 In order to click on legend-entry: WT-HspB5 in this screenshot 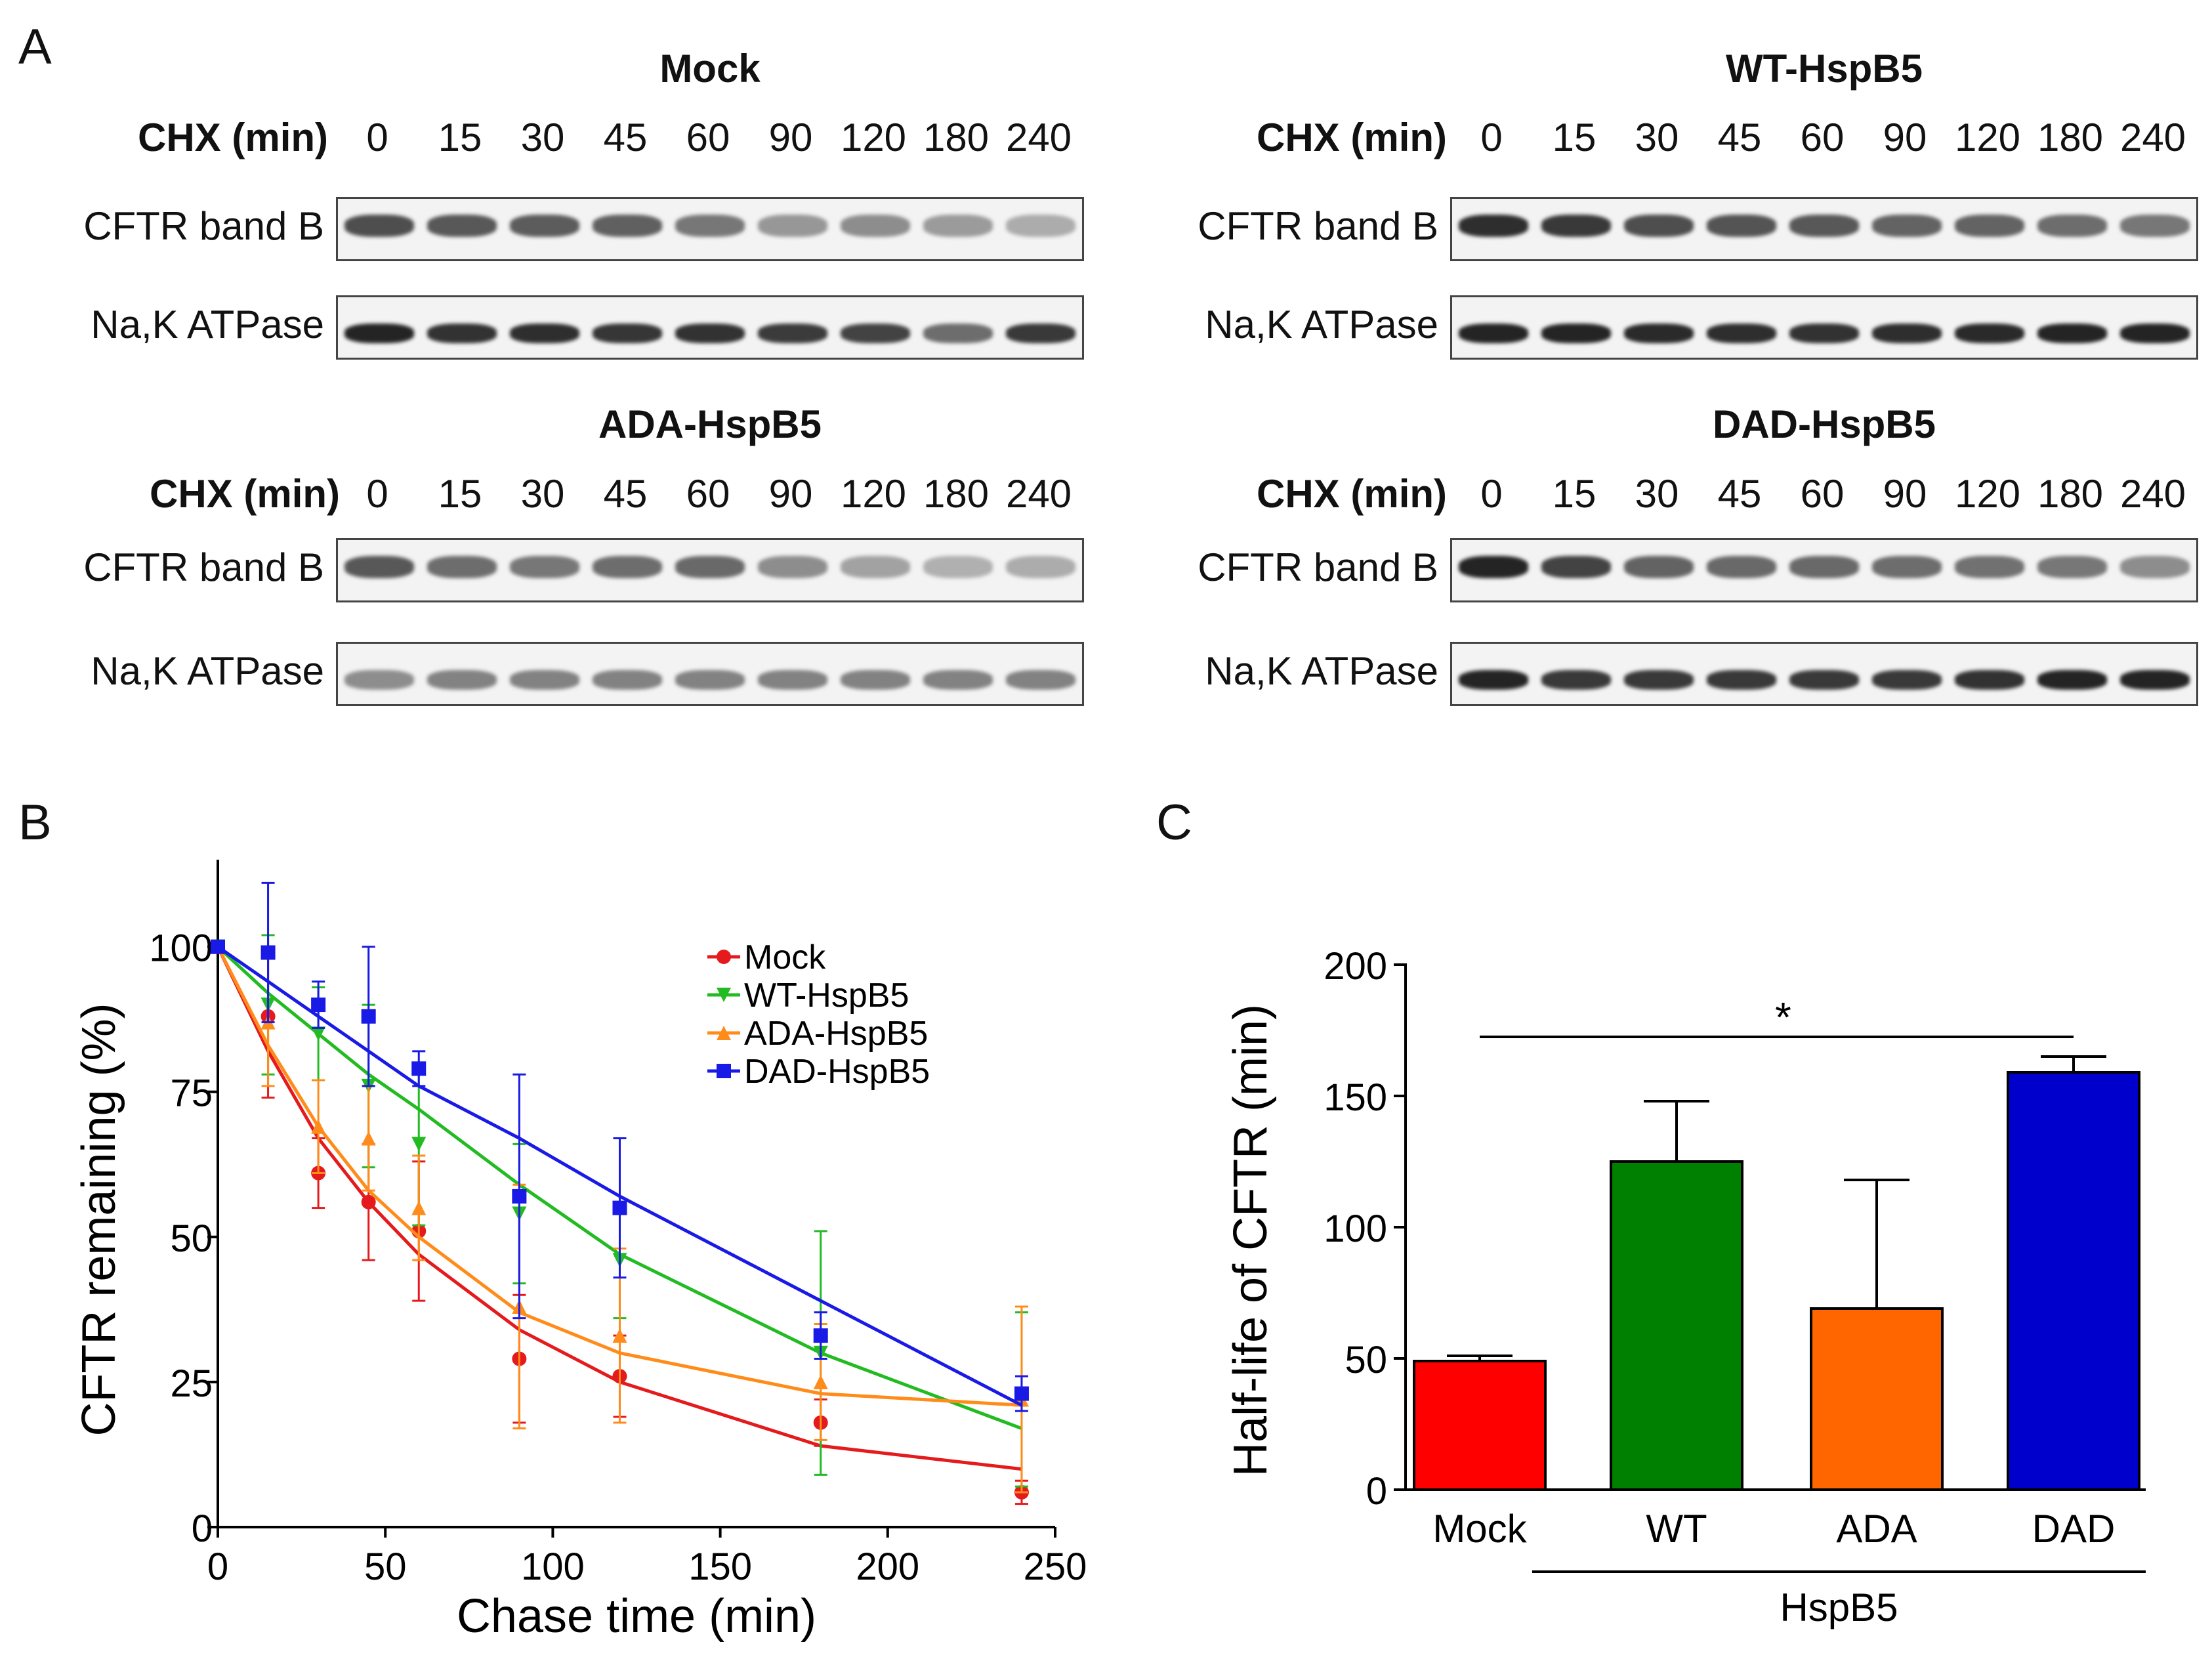, I will do `click(808, 995)`.